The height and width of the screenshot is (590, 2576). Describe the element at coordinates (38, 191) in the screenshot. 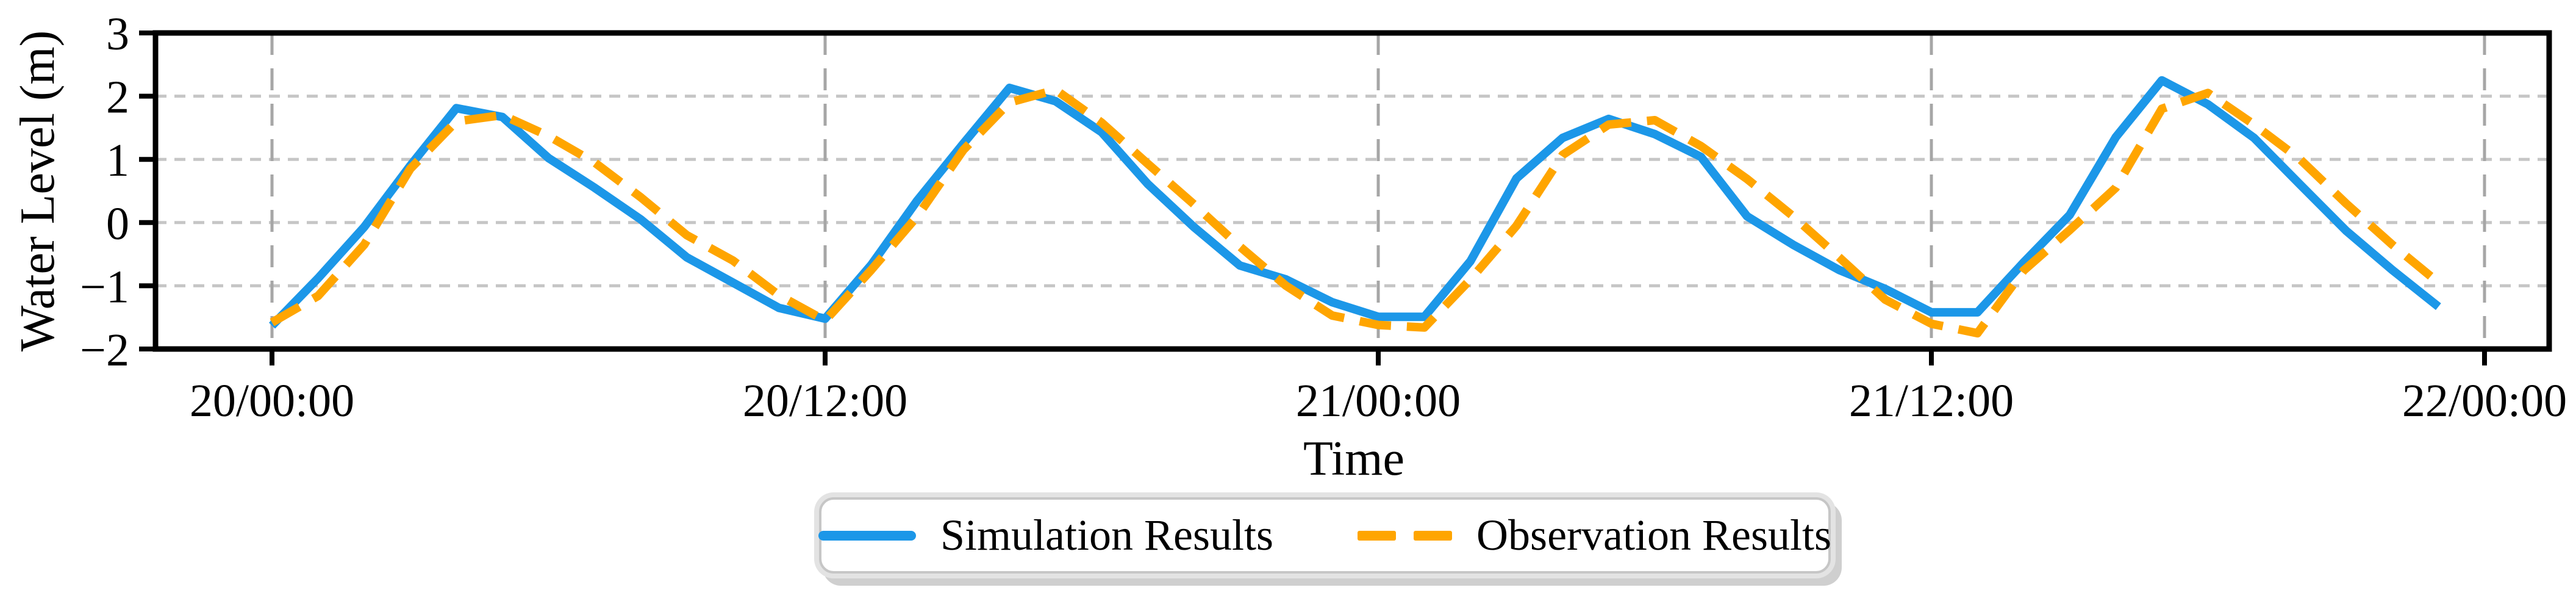

I see `y-axis-title: Water Level (m)` at that location.